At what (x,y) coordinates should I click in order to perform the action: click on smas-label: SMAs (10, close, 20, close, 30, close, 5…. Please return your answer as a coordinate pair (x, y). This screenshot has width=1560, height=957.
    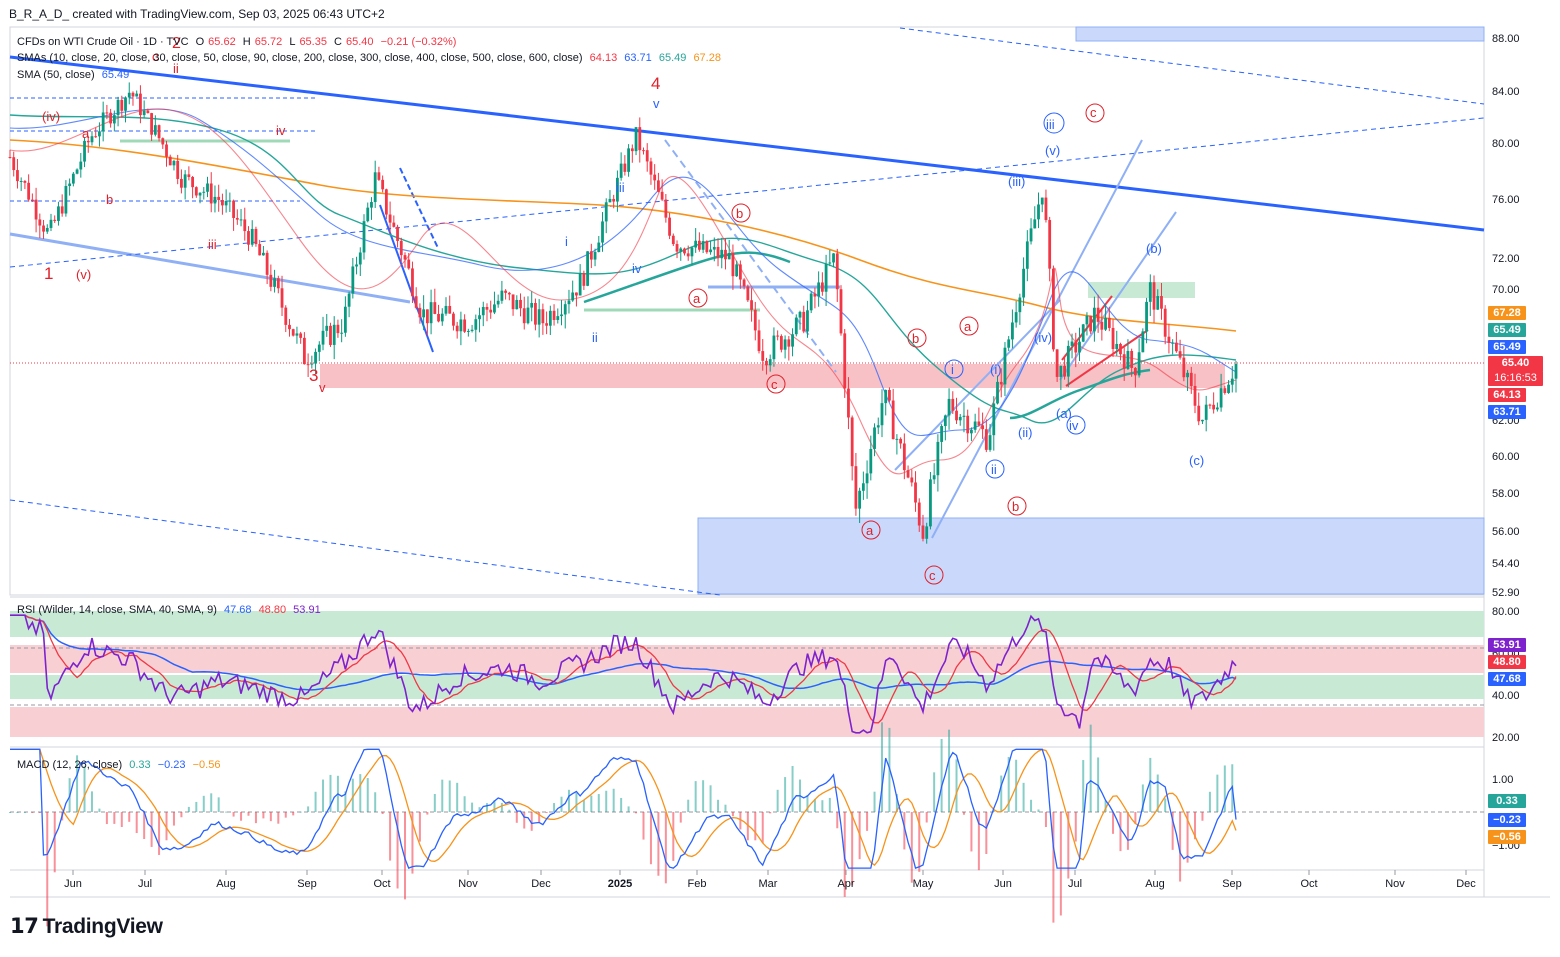
    Looking at the image, I should click on (300, 58).